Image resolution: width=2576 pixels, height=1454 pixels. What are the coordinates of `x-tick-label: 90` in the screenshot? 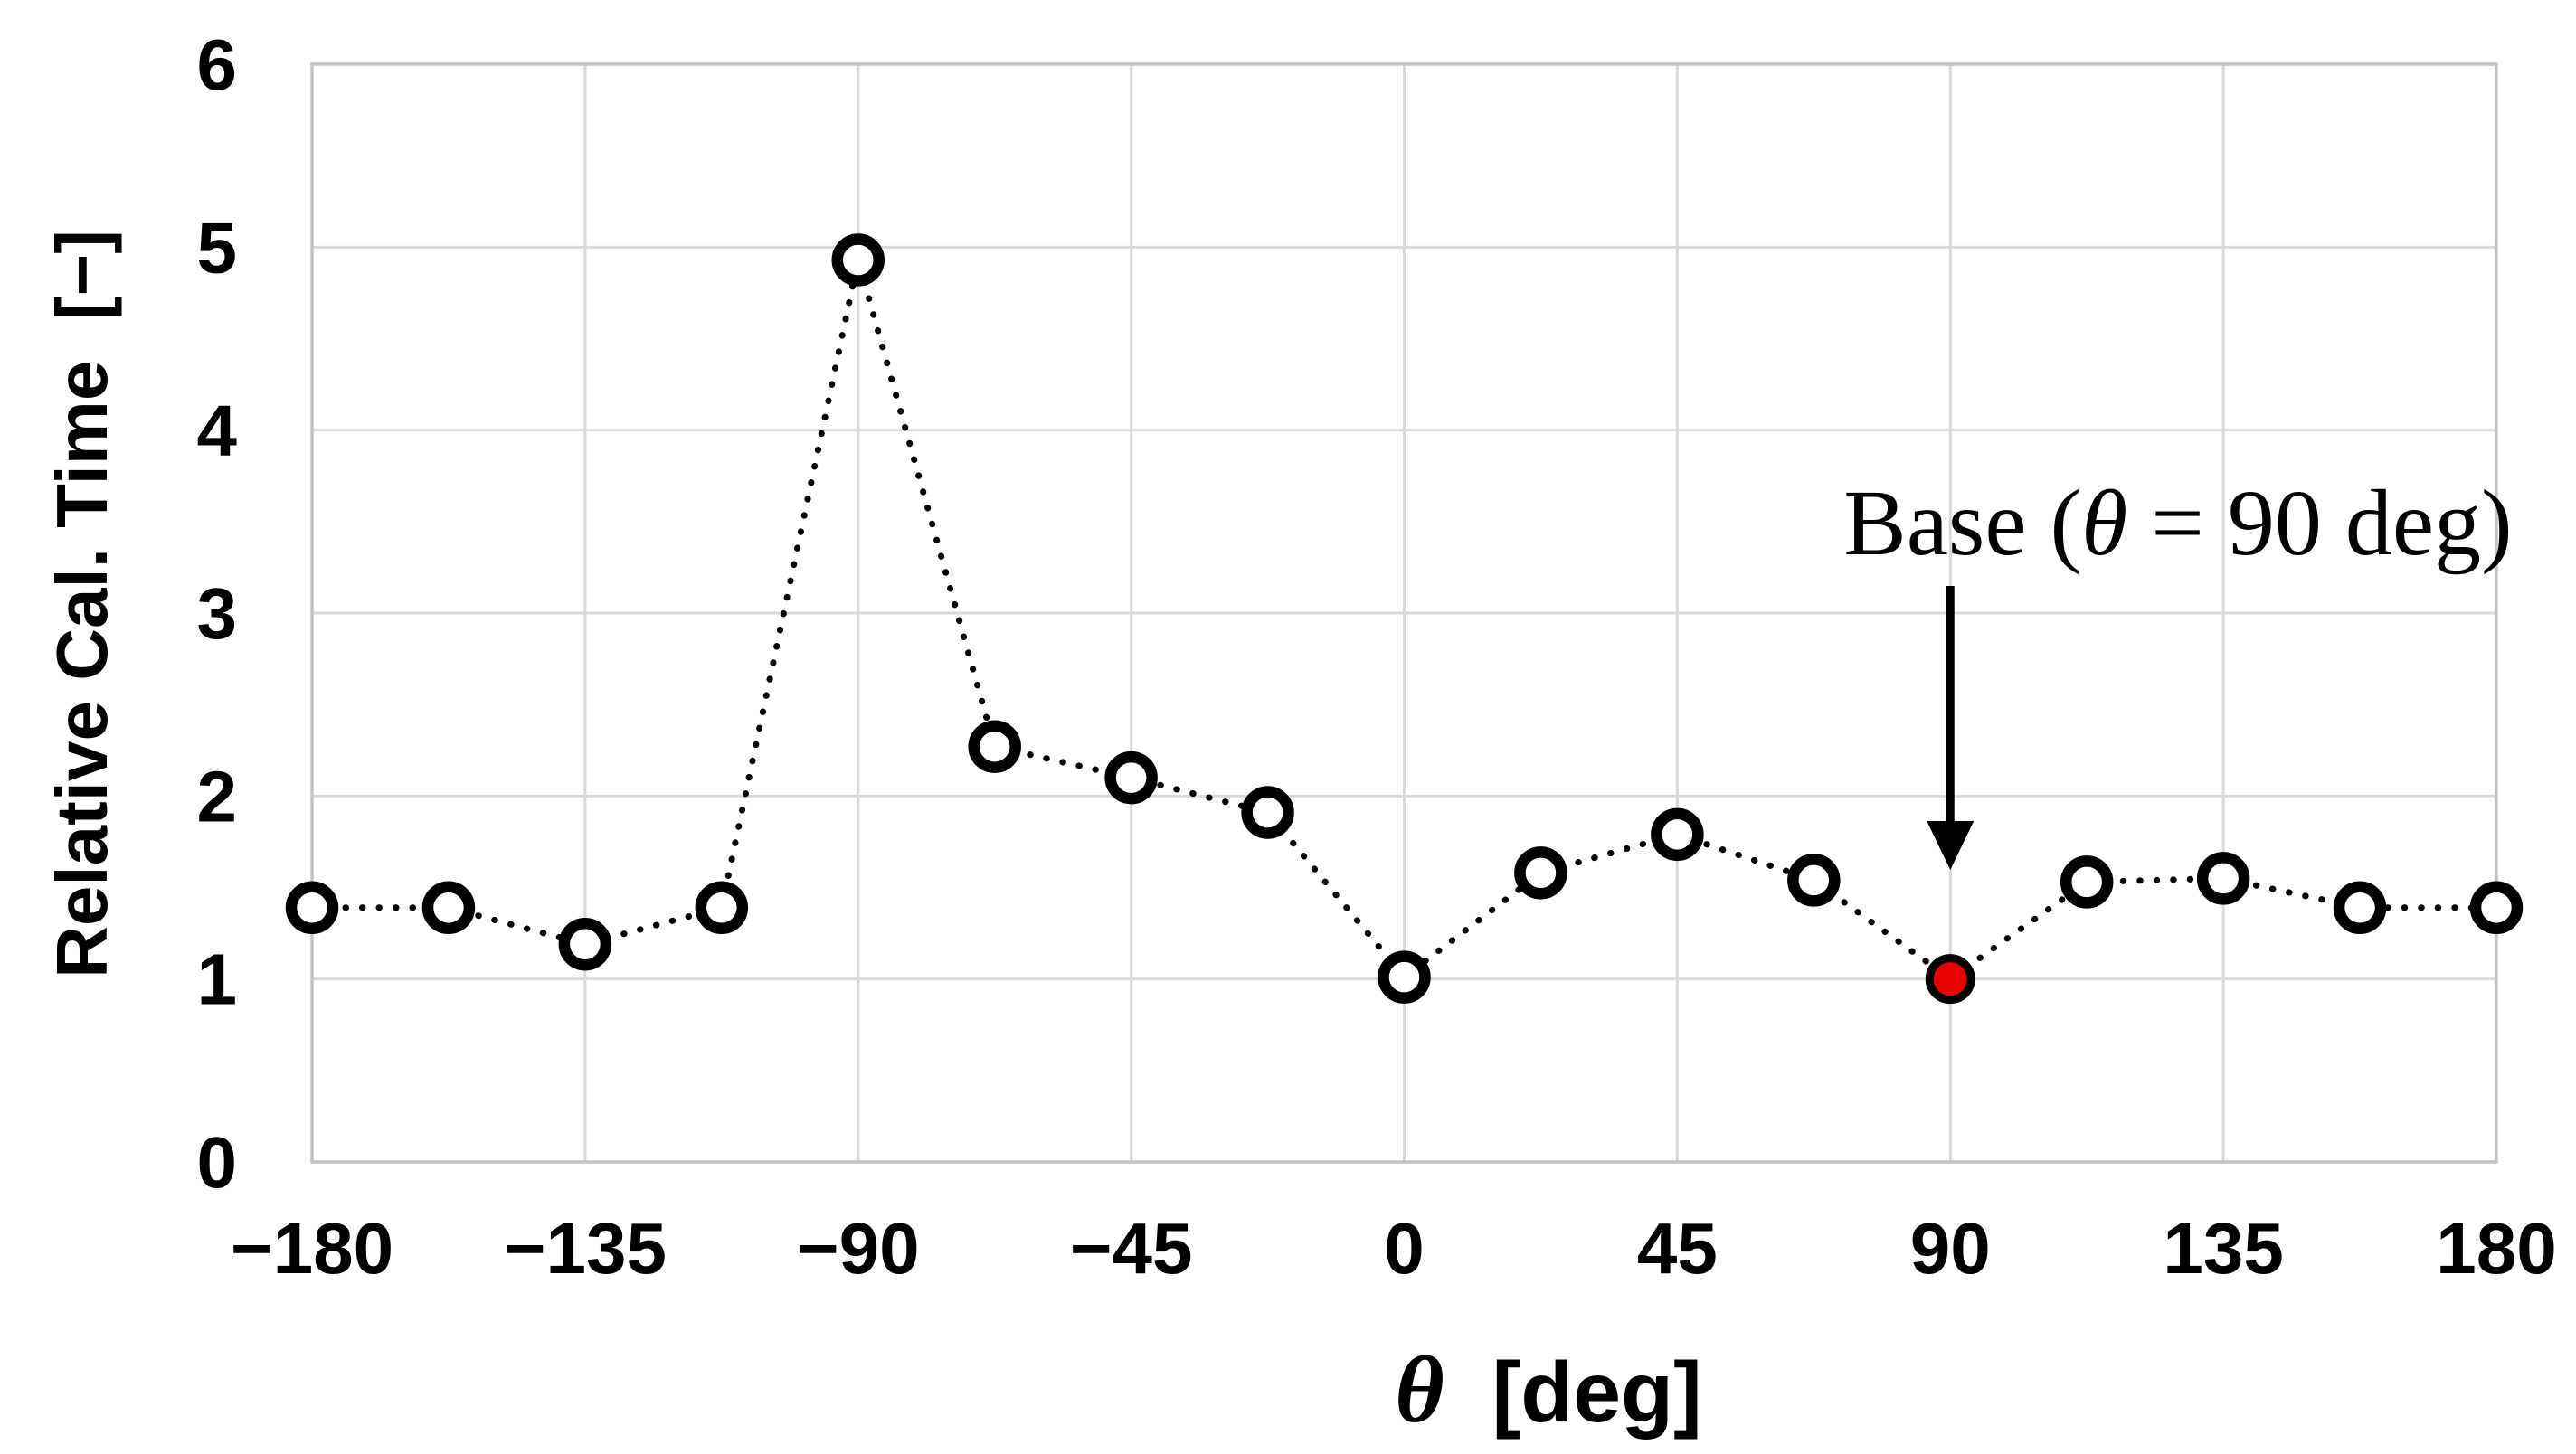 It's located at (1950, 1248).